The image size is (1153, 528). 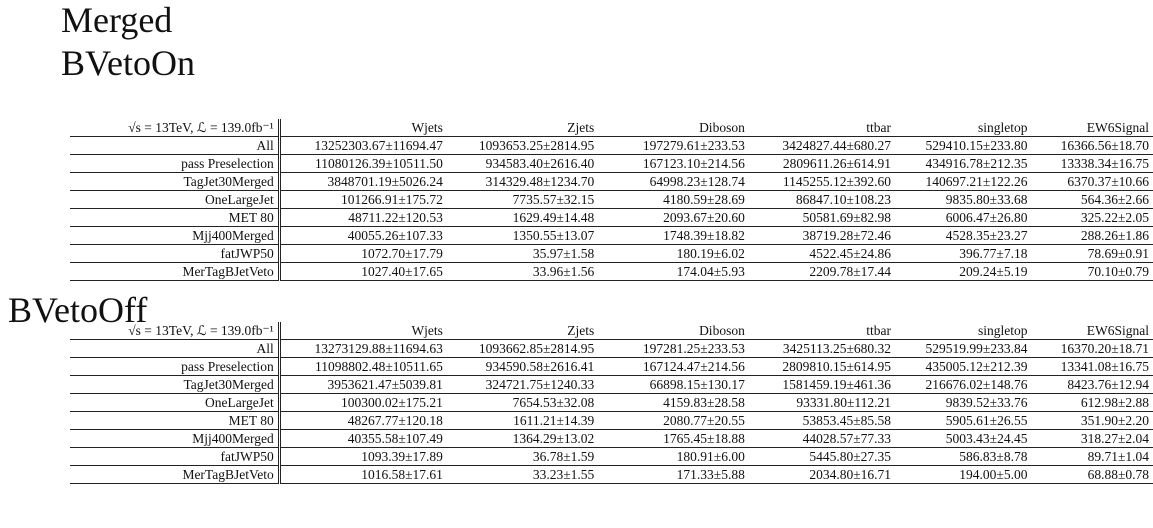 What do you see at coordinates (822, 253) in the screenshot?
I see `table-cell: 4522.45±24.86` at bounding box center [822, 253].